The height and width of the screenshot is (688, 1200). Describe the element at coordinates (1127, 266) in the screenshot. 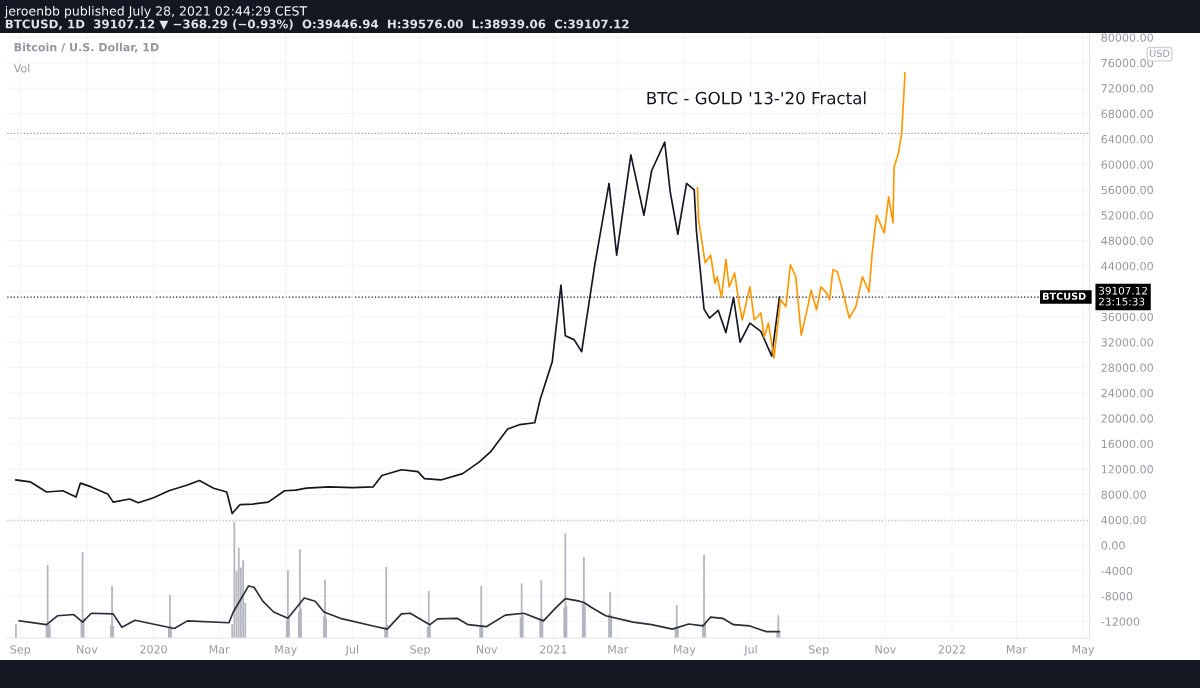

I see `y-tick-label: 44000.00` at that location.